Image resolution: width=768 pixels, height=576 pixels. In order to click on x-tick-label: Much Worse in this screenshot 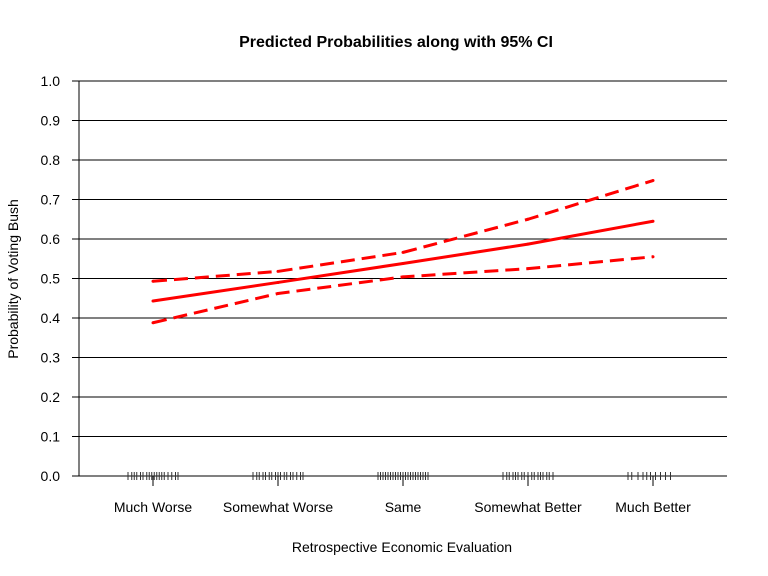, I will do `click(153, 507)`.